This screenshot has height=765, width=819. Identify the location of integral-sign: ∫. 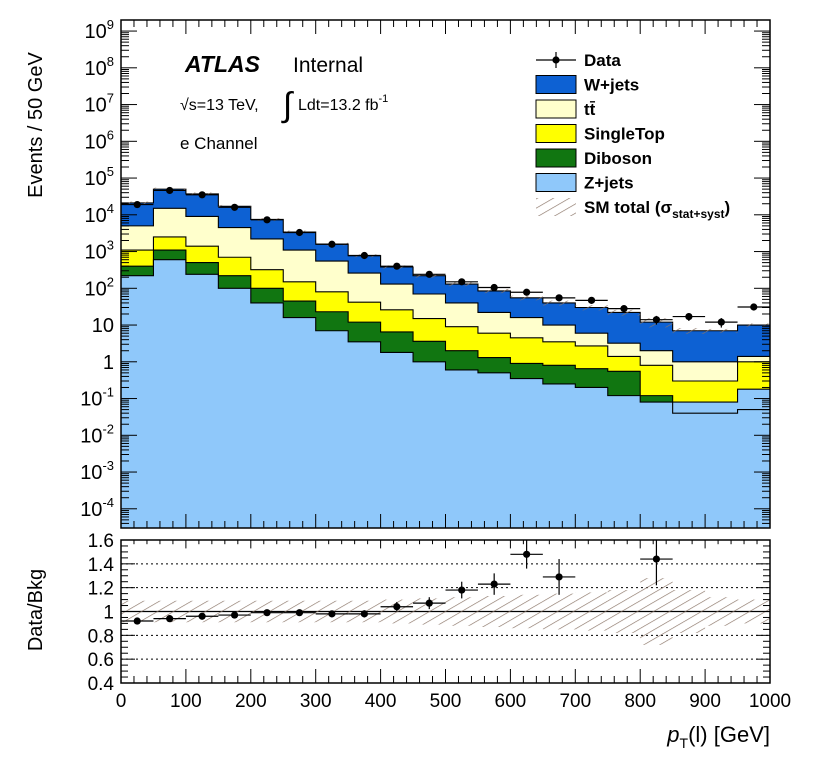
(287, 105).